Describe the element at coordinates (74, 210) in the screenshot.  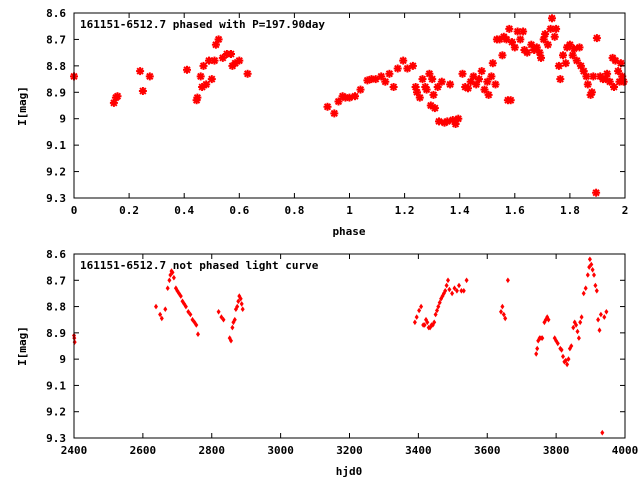
I see `phased-x-tick-label: 0` at that location.